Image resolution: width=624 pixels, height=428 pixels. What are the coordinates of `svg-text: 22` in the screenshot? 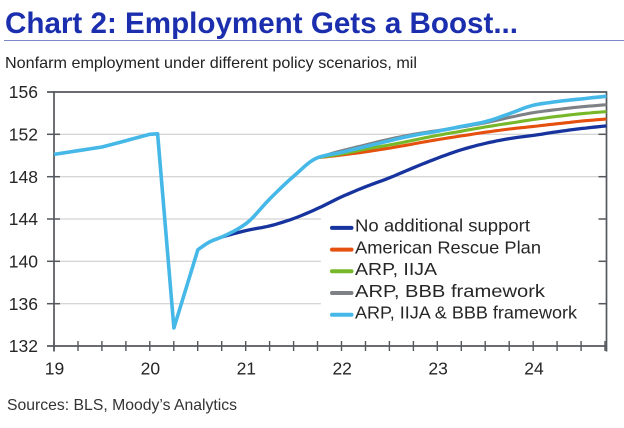 It's located at (341, 369).